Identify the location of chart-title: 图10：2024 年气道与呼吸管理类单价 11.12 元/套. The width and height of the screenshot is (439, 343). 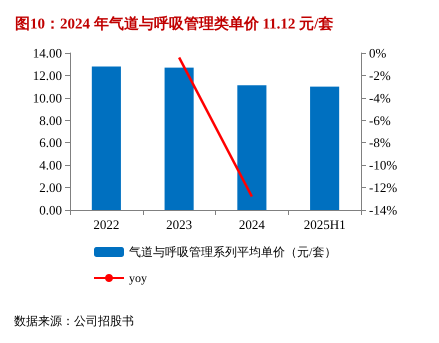
(174, 24).